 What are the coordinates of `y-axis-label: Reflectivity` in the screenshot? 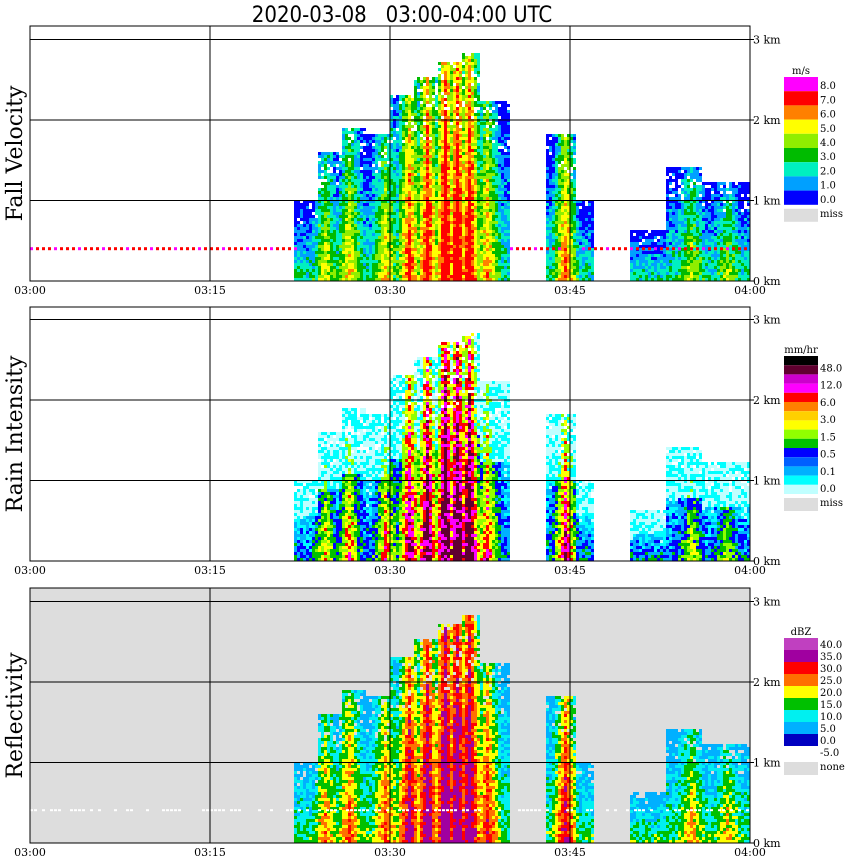 It's located at (15, 715).